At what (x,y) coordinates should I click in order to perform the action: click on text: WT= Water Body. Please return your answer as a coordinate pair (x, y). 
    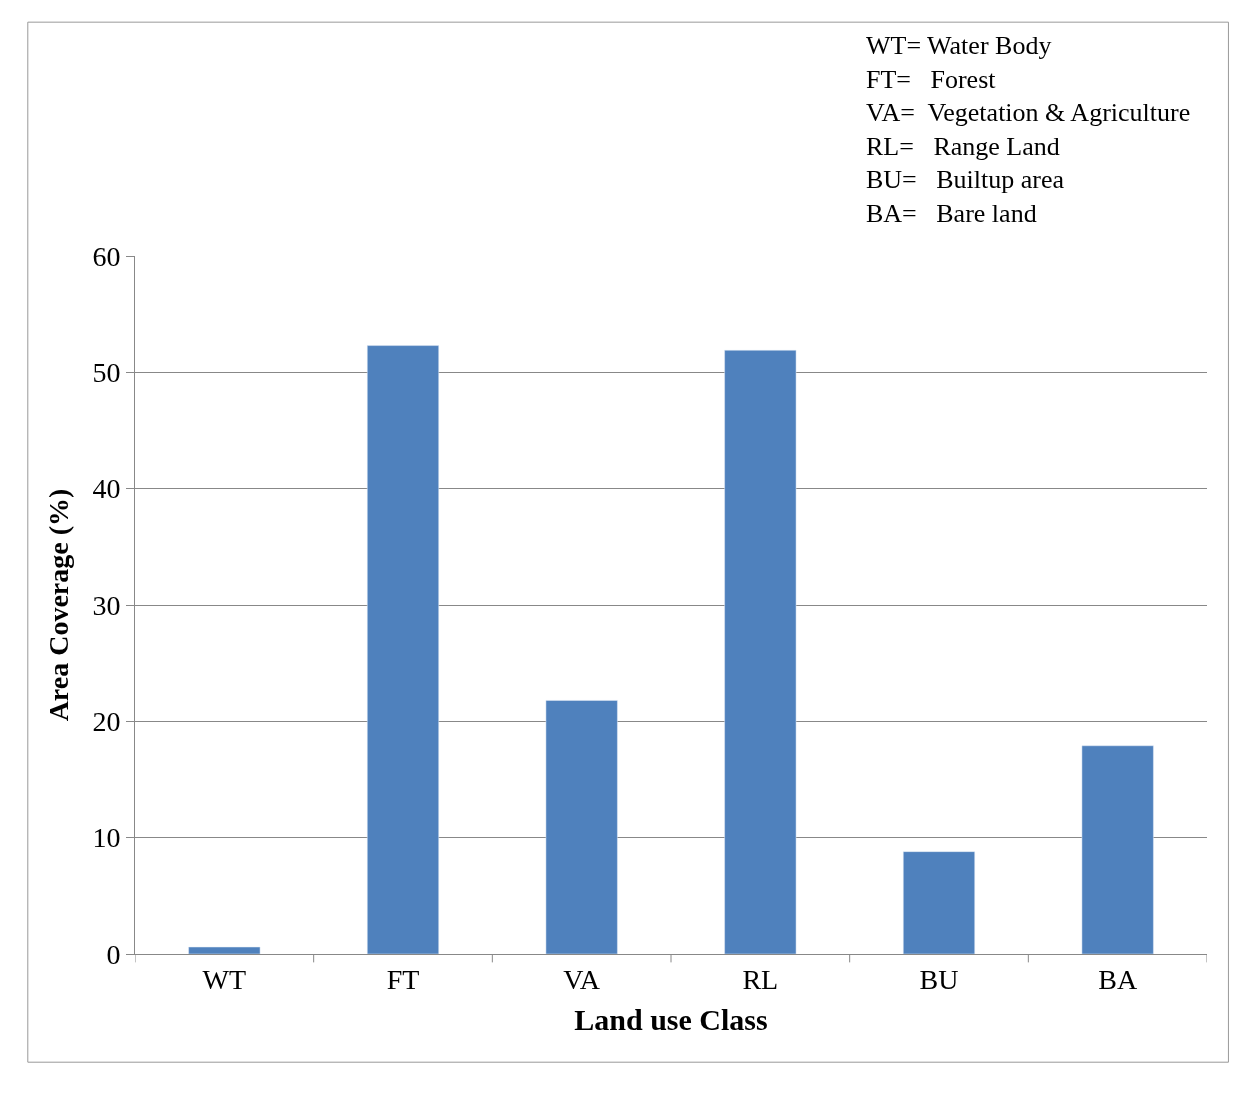
    Looking at the image, I should click on (959, 45).